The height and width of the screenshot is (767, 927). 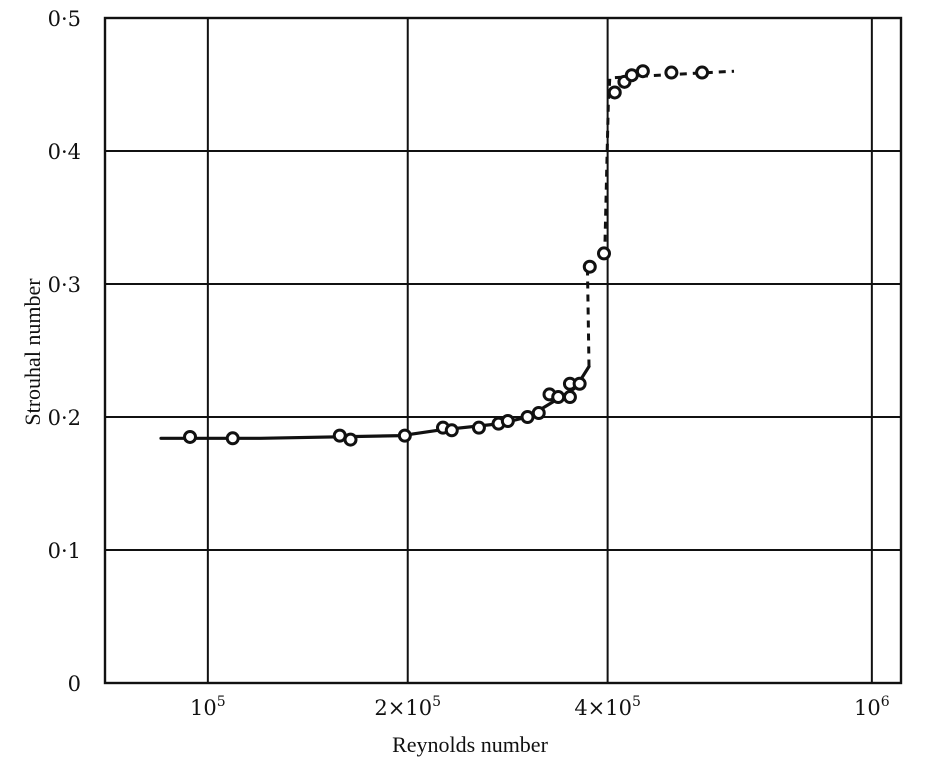 I want to click on fit-curve-solid, so click(x=375, y=402).